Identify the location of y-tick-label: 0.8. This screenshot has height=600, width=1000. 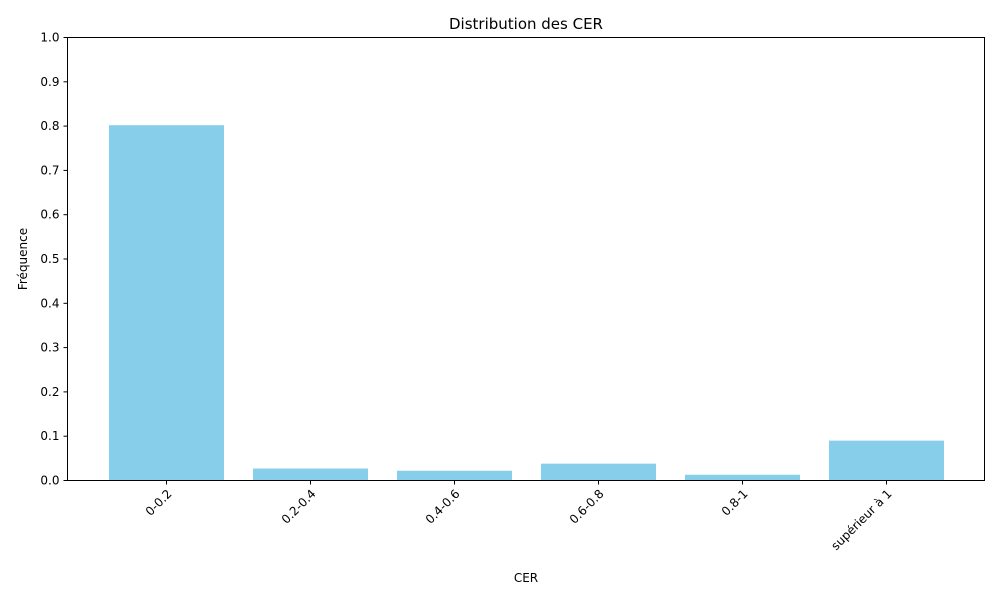
(49, 126).